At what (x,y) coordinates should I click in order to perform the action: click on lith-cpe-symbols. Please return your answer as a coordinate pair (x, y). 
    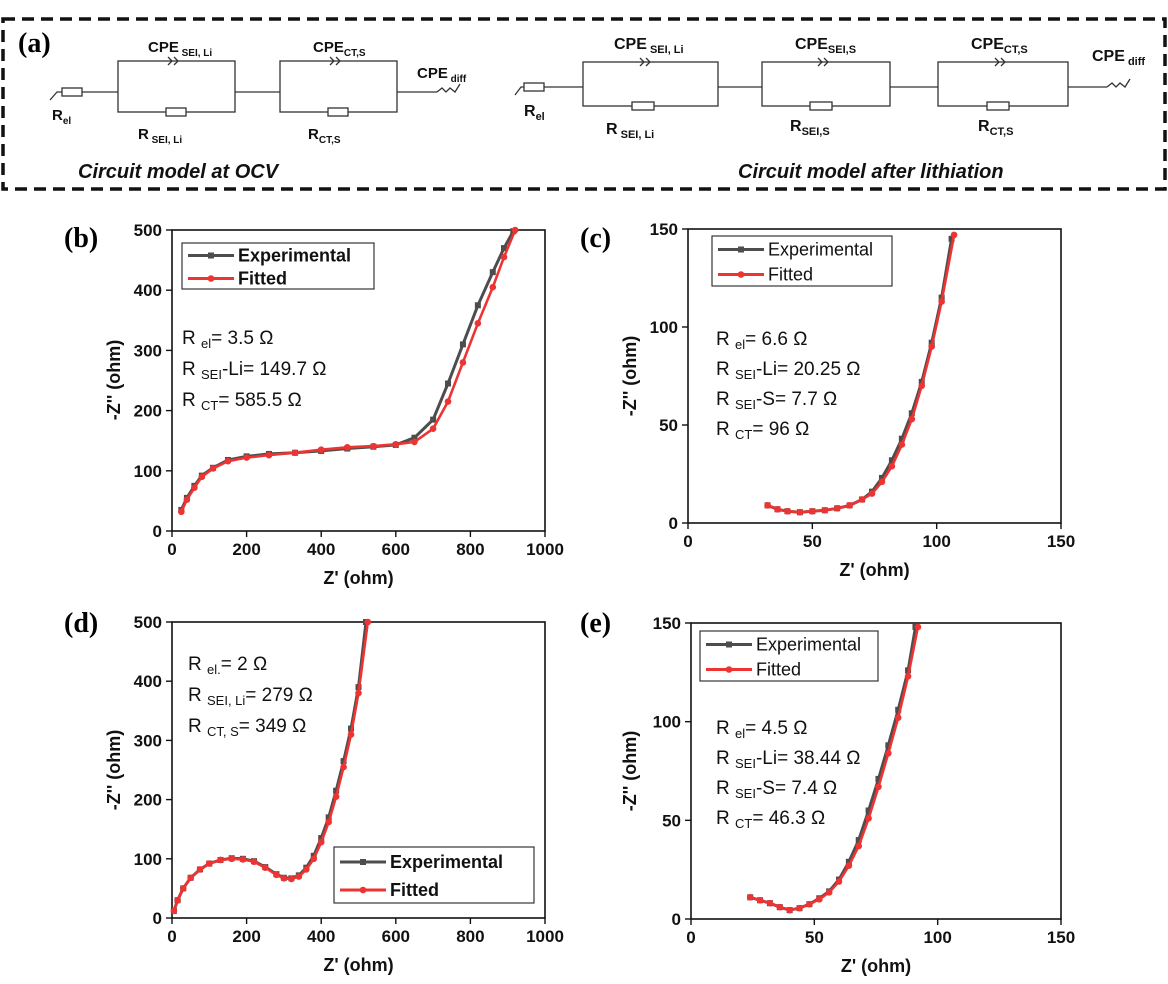
    Looking at the image, I should click on (822, 62).